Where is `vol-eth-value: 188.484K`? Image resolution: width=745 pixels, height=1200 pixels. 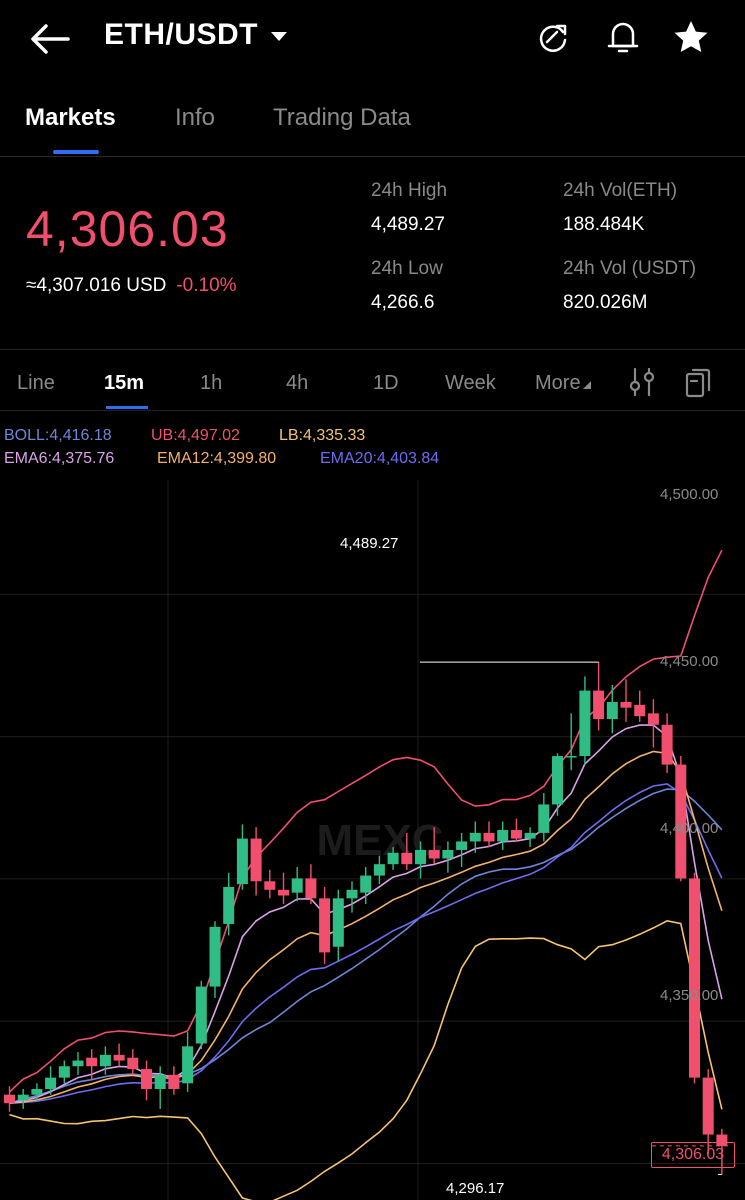 vol-eth-value: 188.484K is located at coordinates (604, 224).